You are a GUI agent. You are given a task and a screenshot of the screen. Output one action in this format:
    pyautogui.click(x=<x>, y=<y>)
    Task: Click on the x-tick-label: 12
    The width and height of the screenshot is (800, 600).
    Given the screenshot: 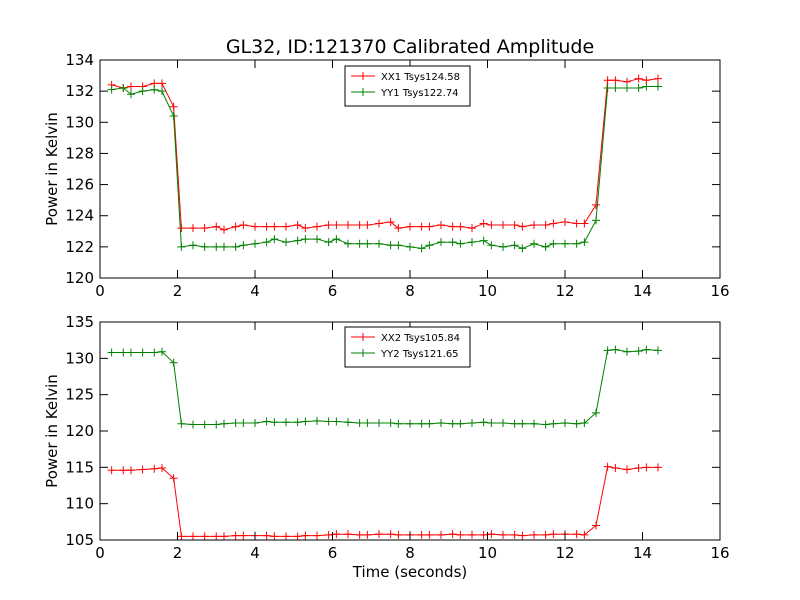 What is the action you would take?
    pyautogui.click(x=564, y=291)
    